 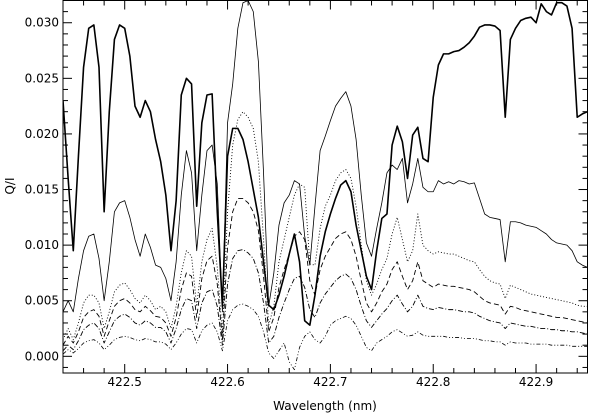 What do you see at coordinates (125, 382) in the screenshot?
I see `x-tick-label: 422.5` at bounding box center [125, 382].